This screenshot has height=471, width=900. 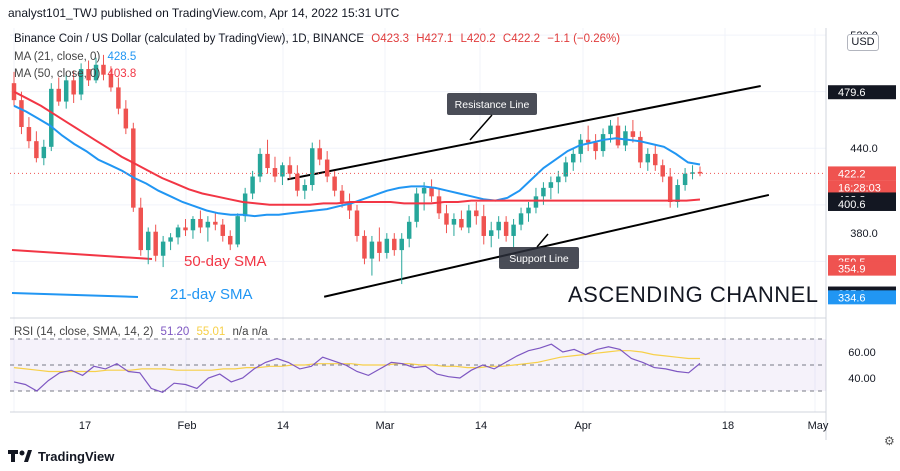 What do you see at coordinates (84, 332) in the screenshot?
I see `rsi-label: RSI (14, close, SMA, 14, 2)` at bounding box center [84, 332].